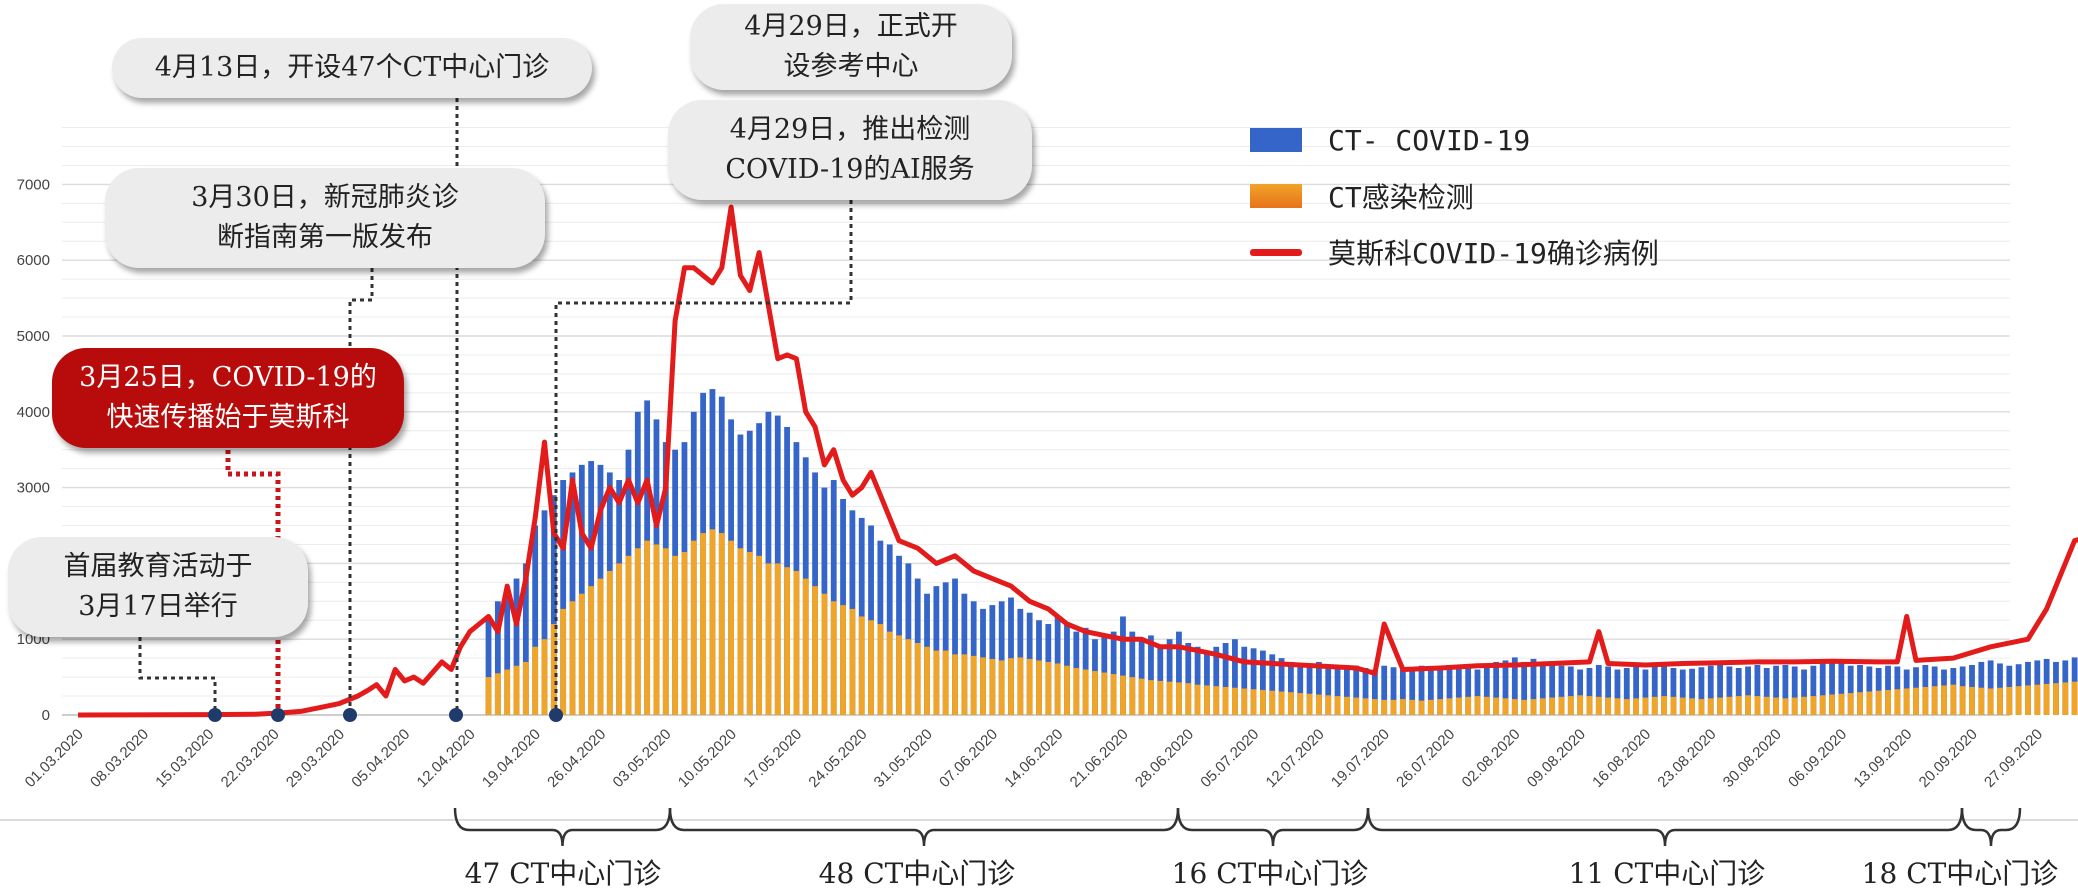 This screenshot has width=2078, height=895. Describe the element at coordinates (184, 758) in the screenshot. I see `x-tick-label: 15.03.2020` at that location.